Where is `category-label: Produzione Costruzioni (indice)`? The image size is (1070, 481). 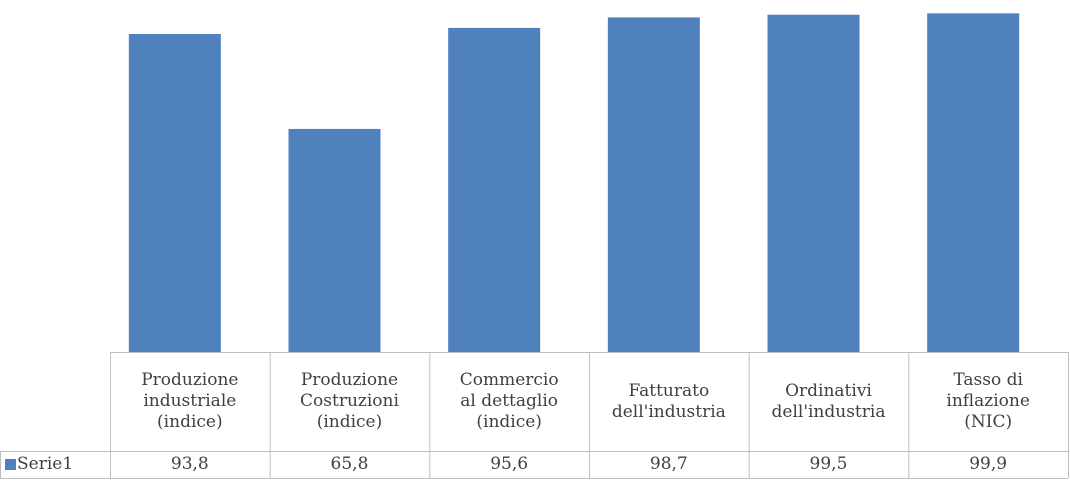 category-label: Produzione Costruzioni (indice) is located at coordinates (349, 401).